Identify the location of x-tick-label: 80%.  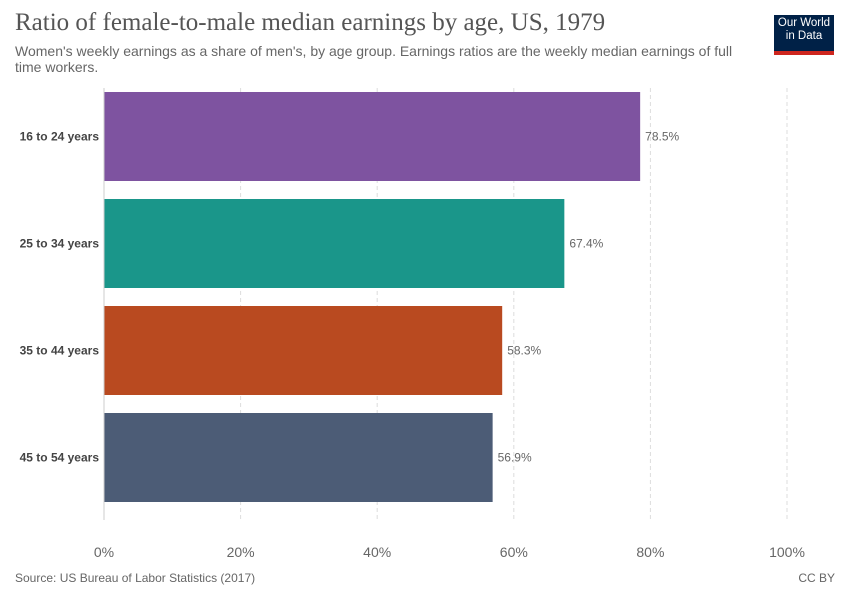
(650, 552).